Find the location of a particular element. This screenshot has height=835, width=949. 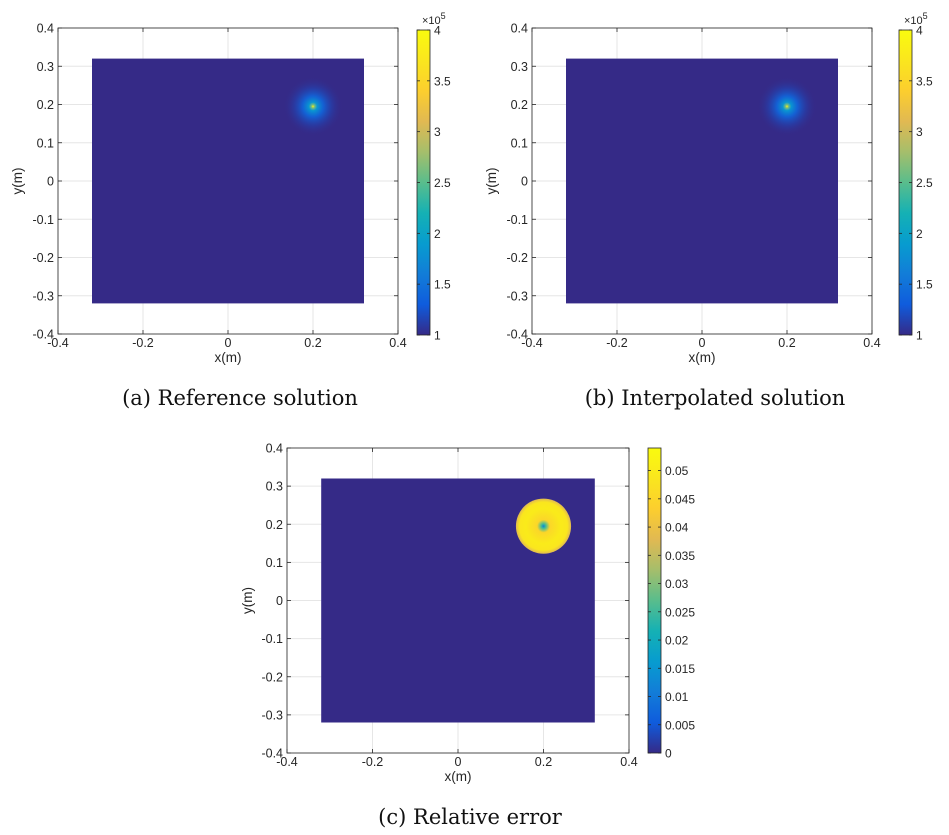

colorbar-tick-label: 0.045 is located at coordinates (680, 499).